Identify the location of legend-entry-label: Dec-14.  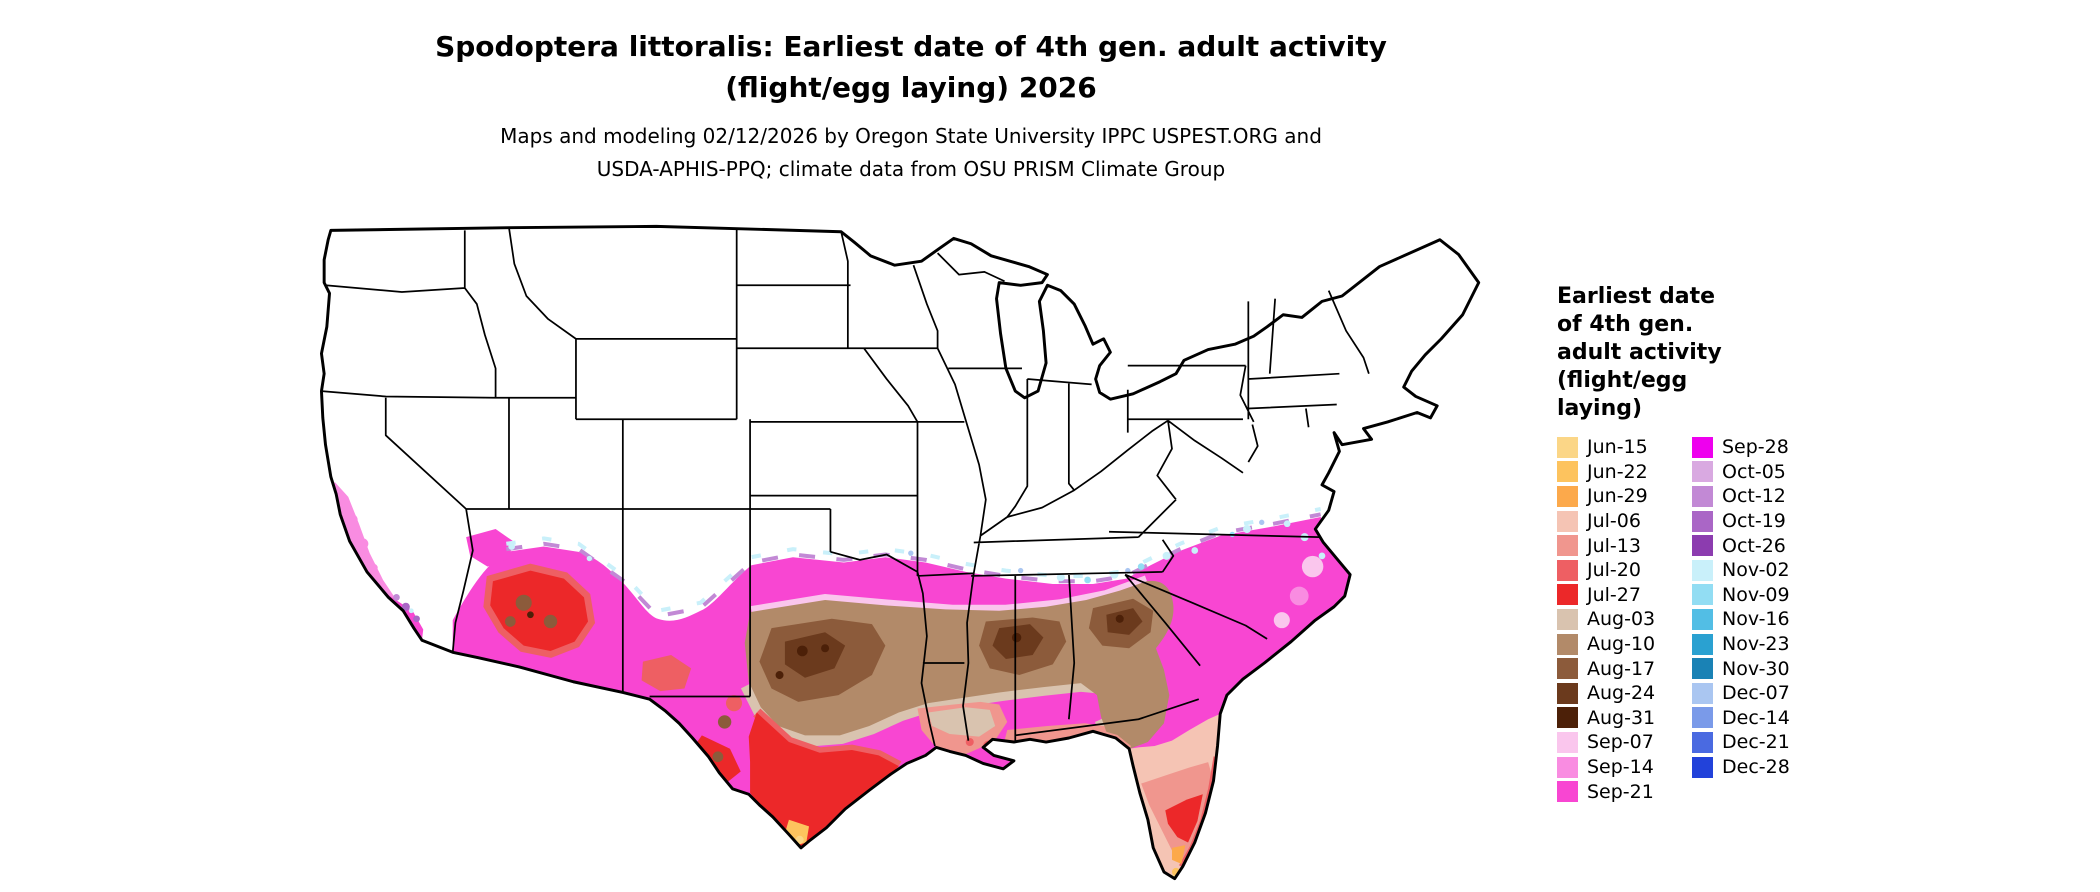
(1756, 717).